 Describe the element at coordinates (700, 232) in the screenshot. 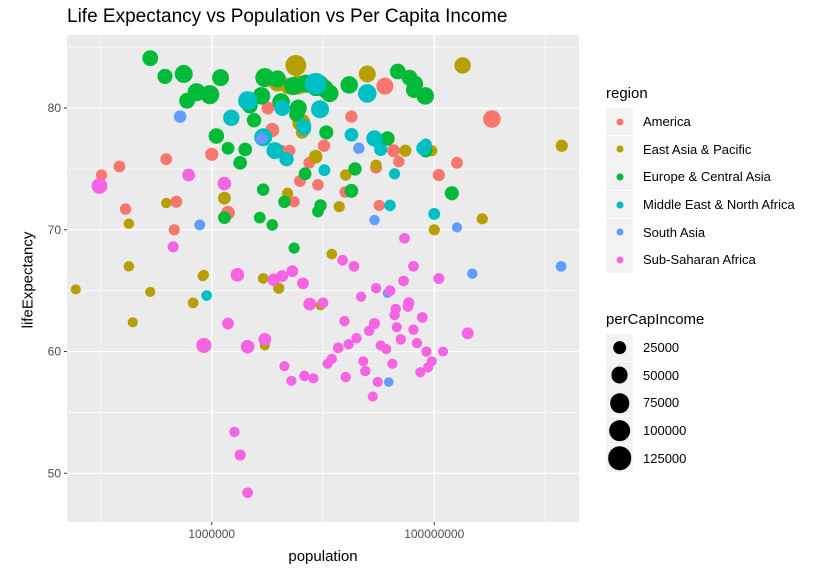

I see `region-legend-item: South Asia` at that location.